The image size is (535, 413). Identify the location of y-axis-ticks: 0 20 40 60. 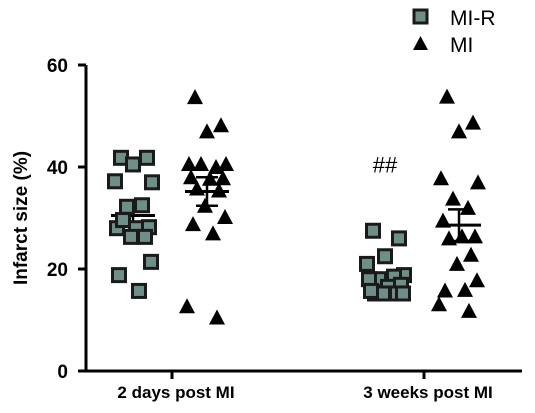
(66, 219).